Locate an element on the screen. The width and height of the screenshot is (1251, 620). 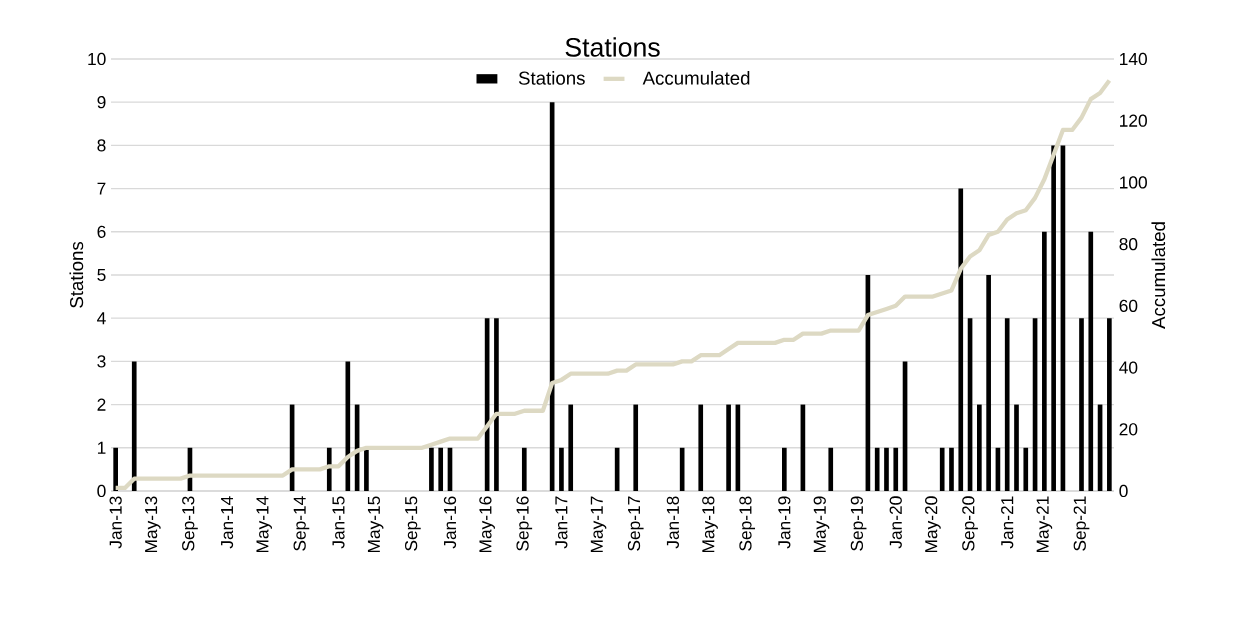
x-tick-label: May-21 is located at coordinates (1044, 524).